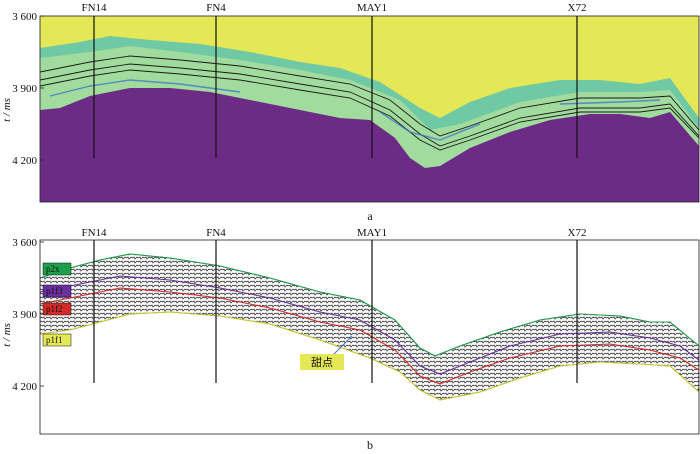  I want to click on panel-b-ytick-3600: 3 600, so click(24, 243).